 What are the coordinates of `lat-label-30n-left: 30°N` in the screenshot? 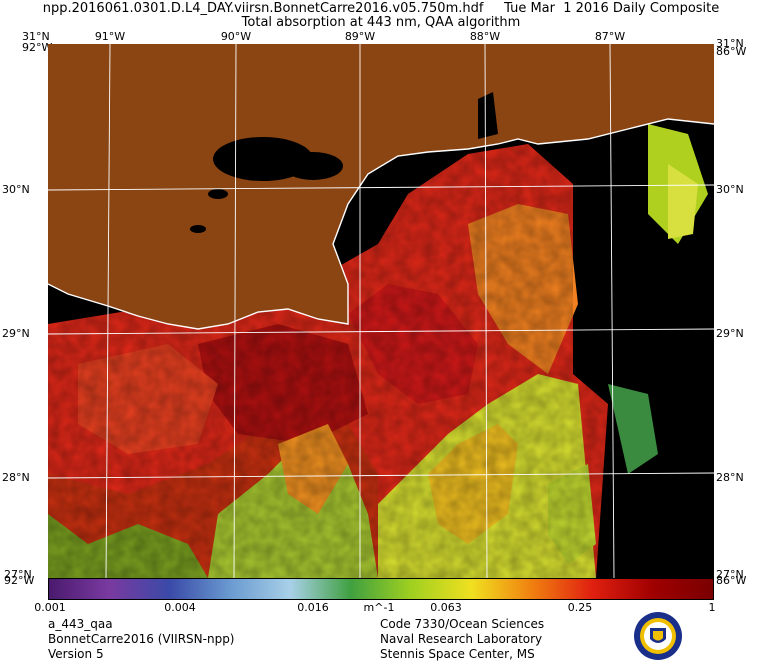 It's located at (16, 189).